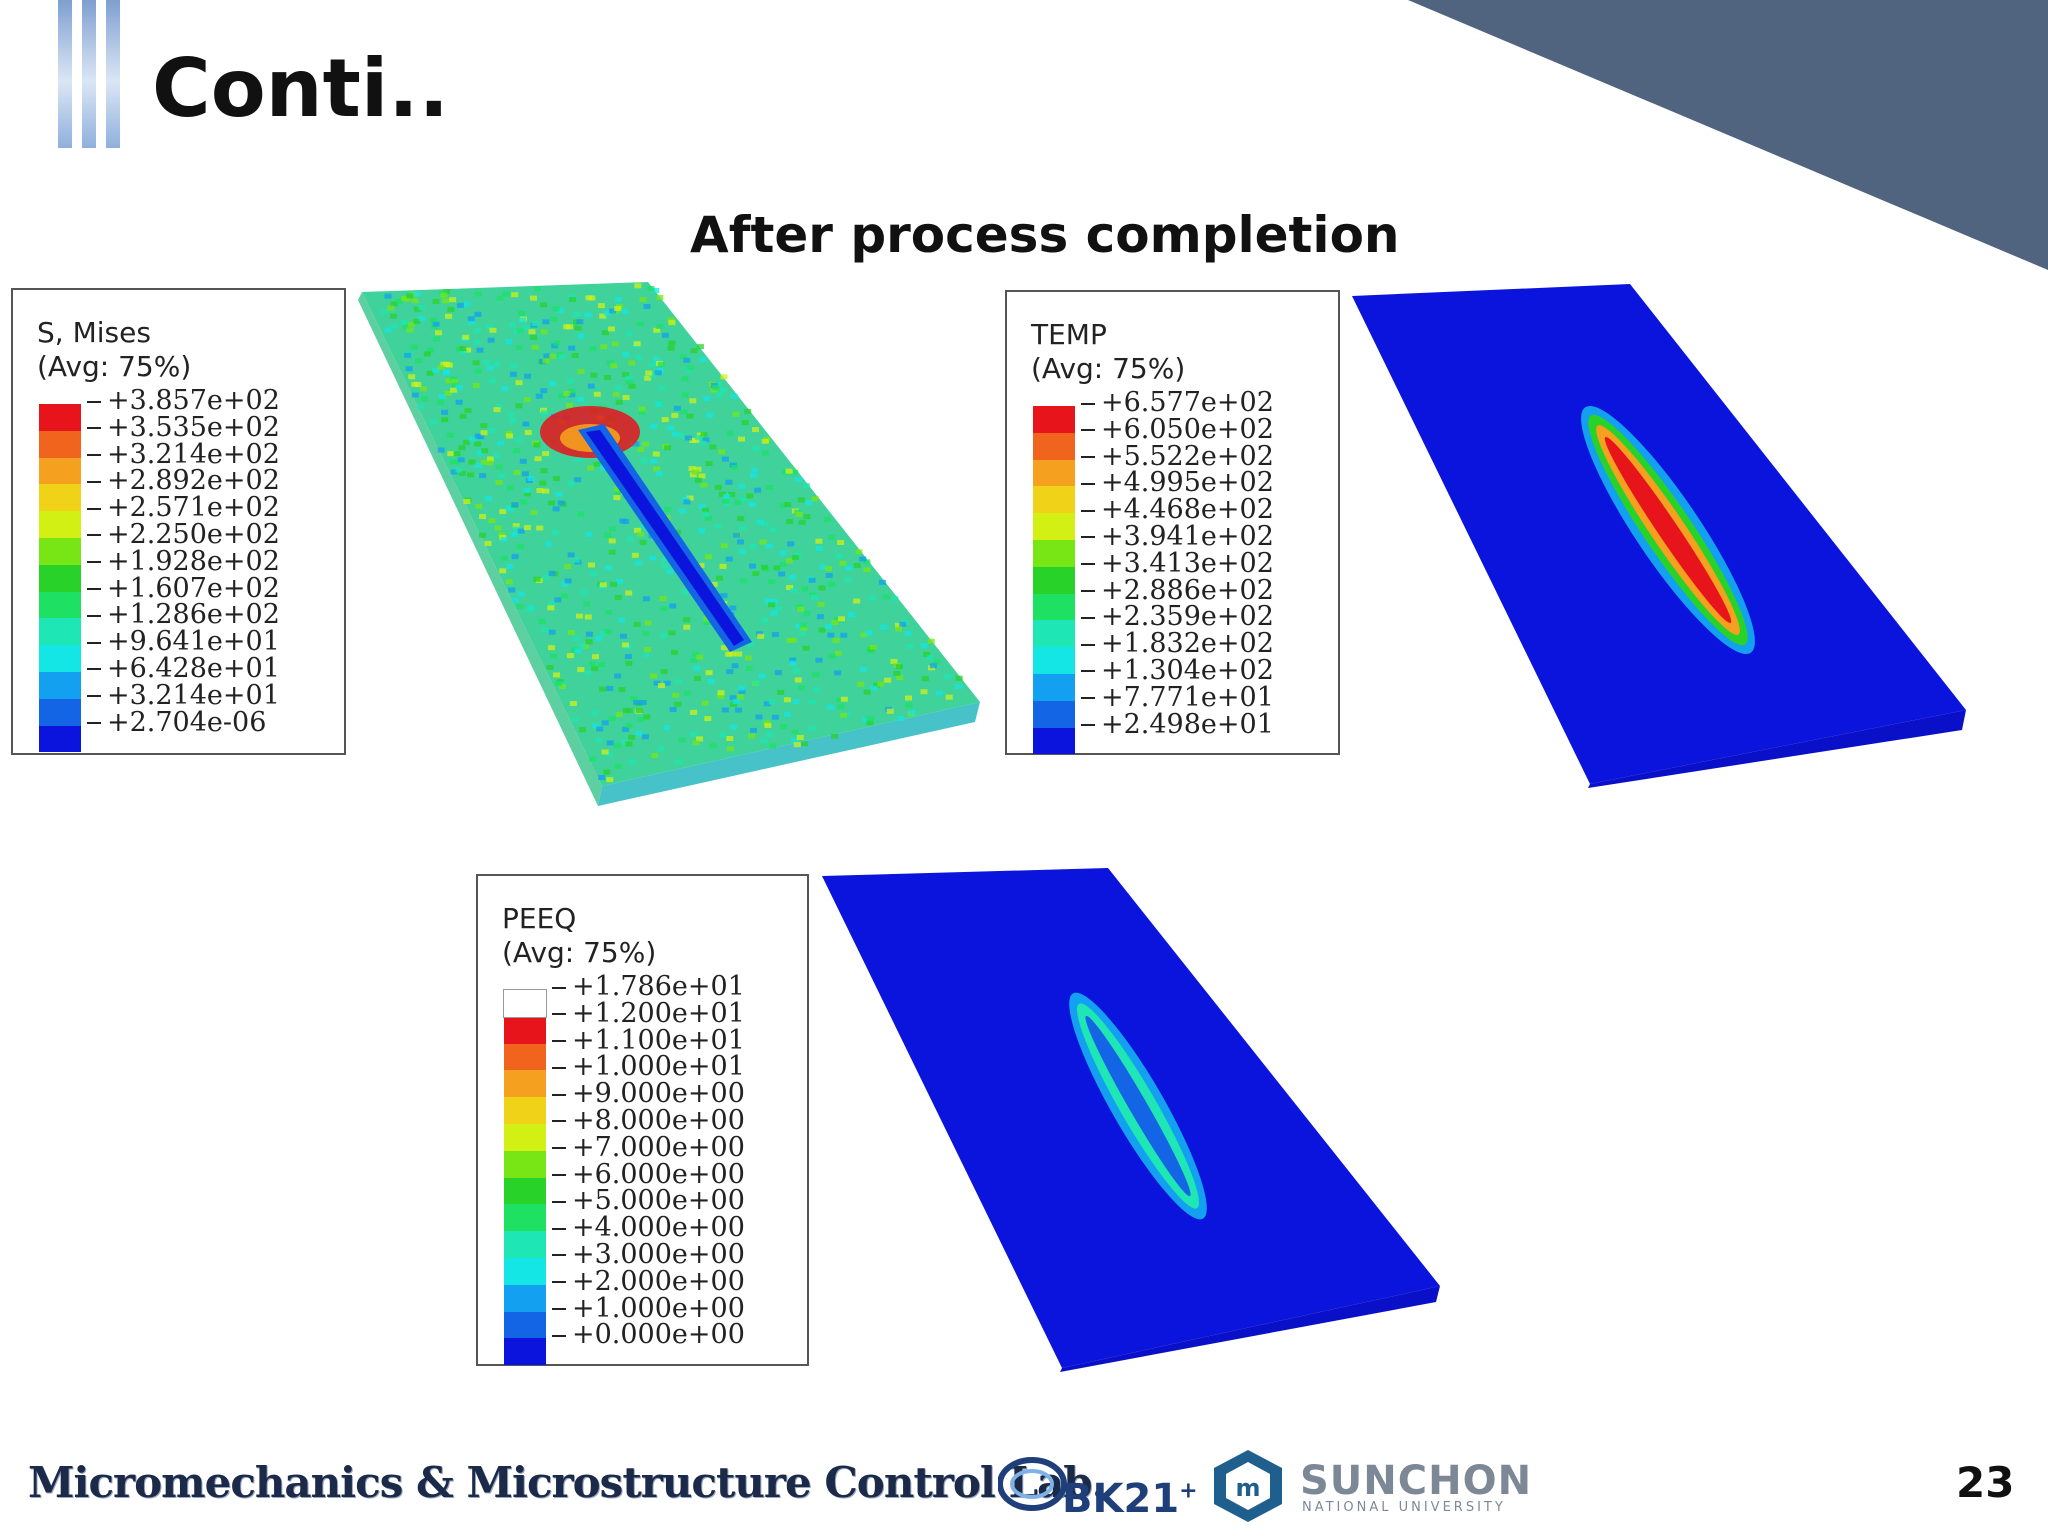  What do you see at coordinates (539, 918) in the screenshot?
I see `legend-title: PEEQ` at bounding box center [539, 918].